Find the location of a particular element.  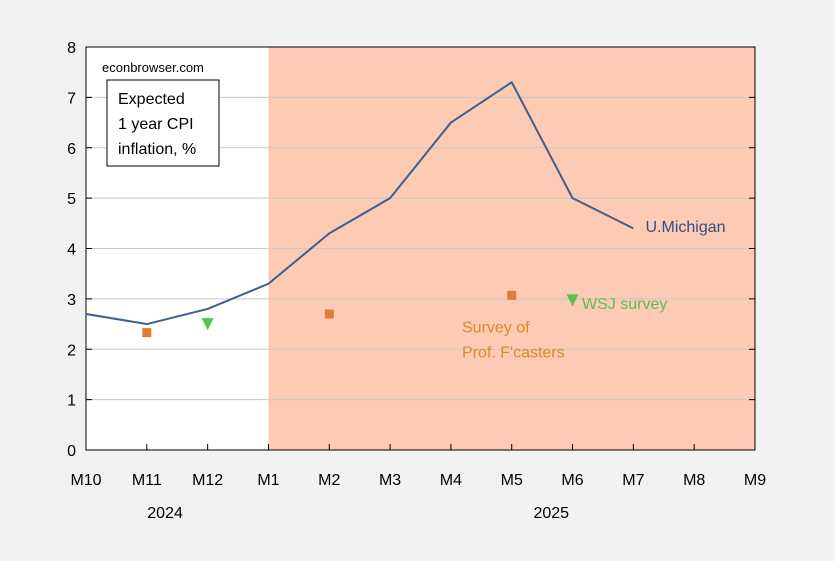

y-tick-label: 5 is located at coordinates (71, 199).